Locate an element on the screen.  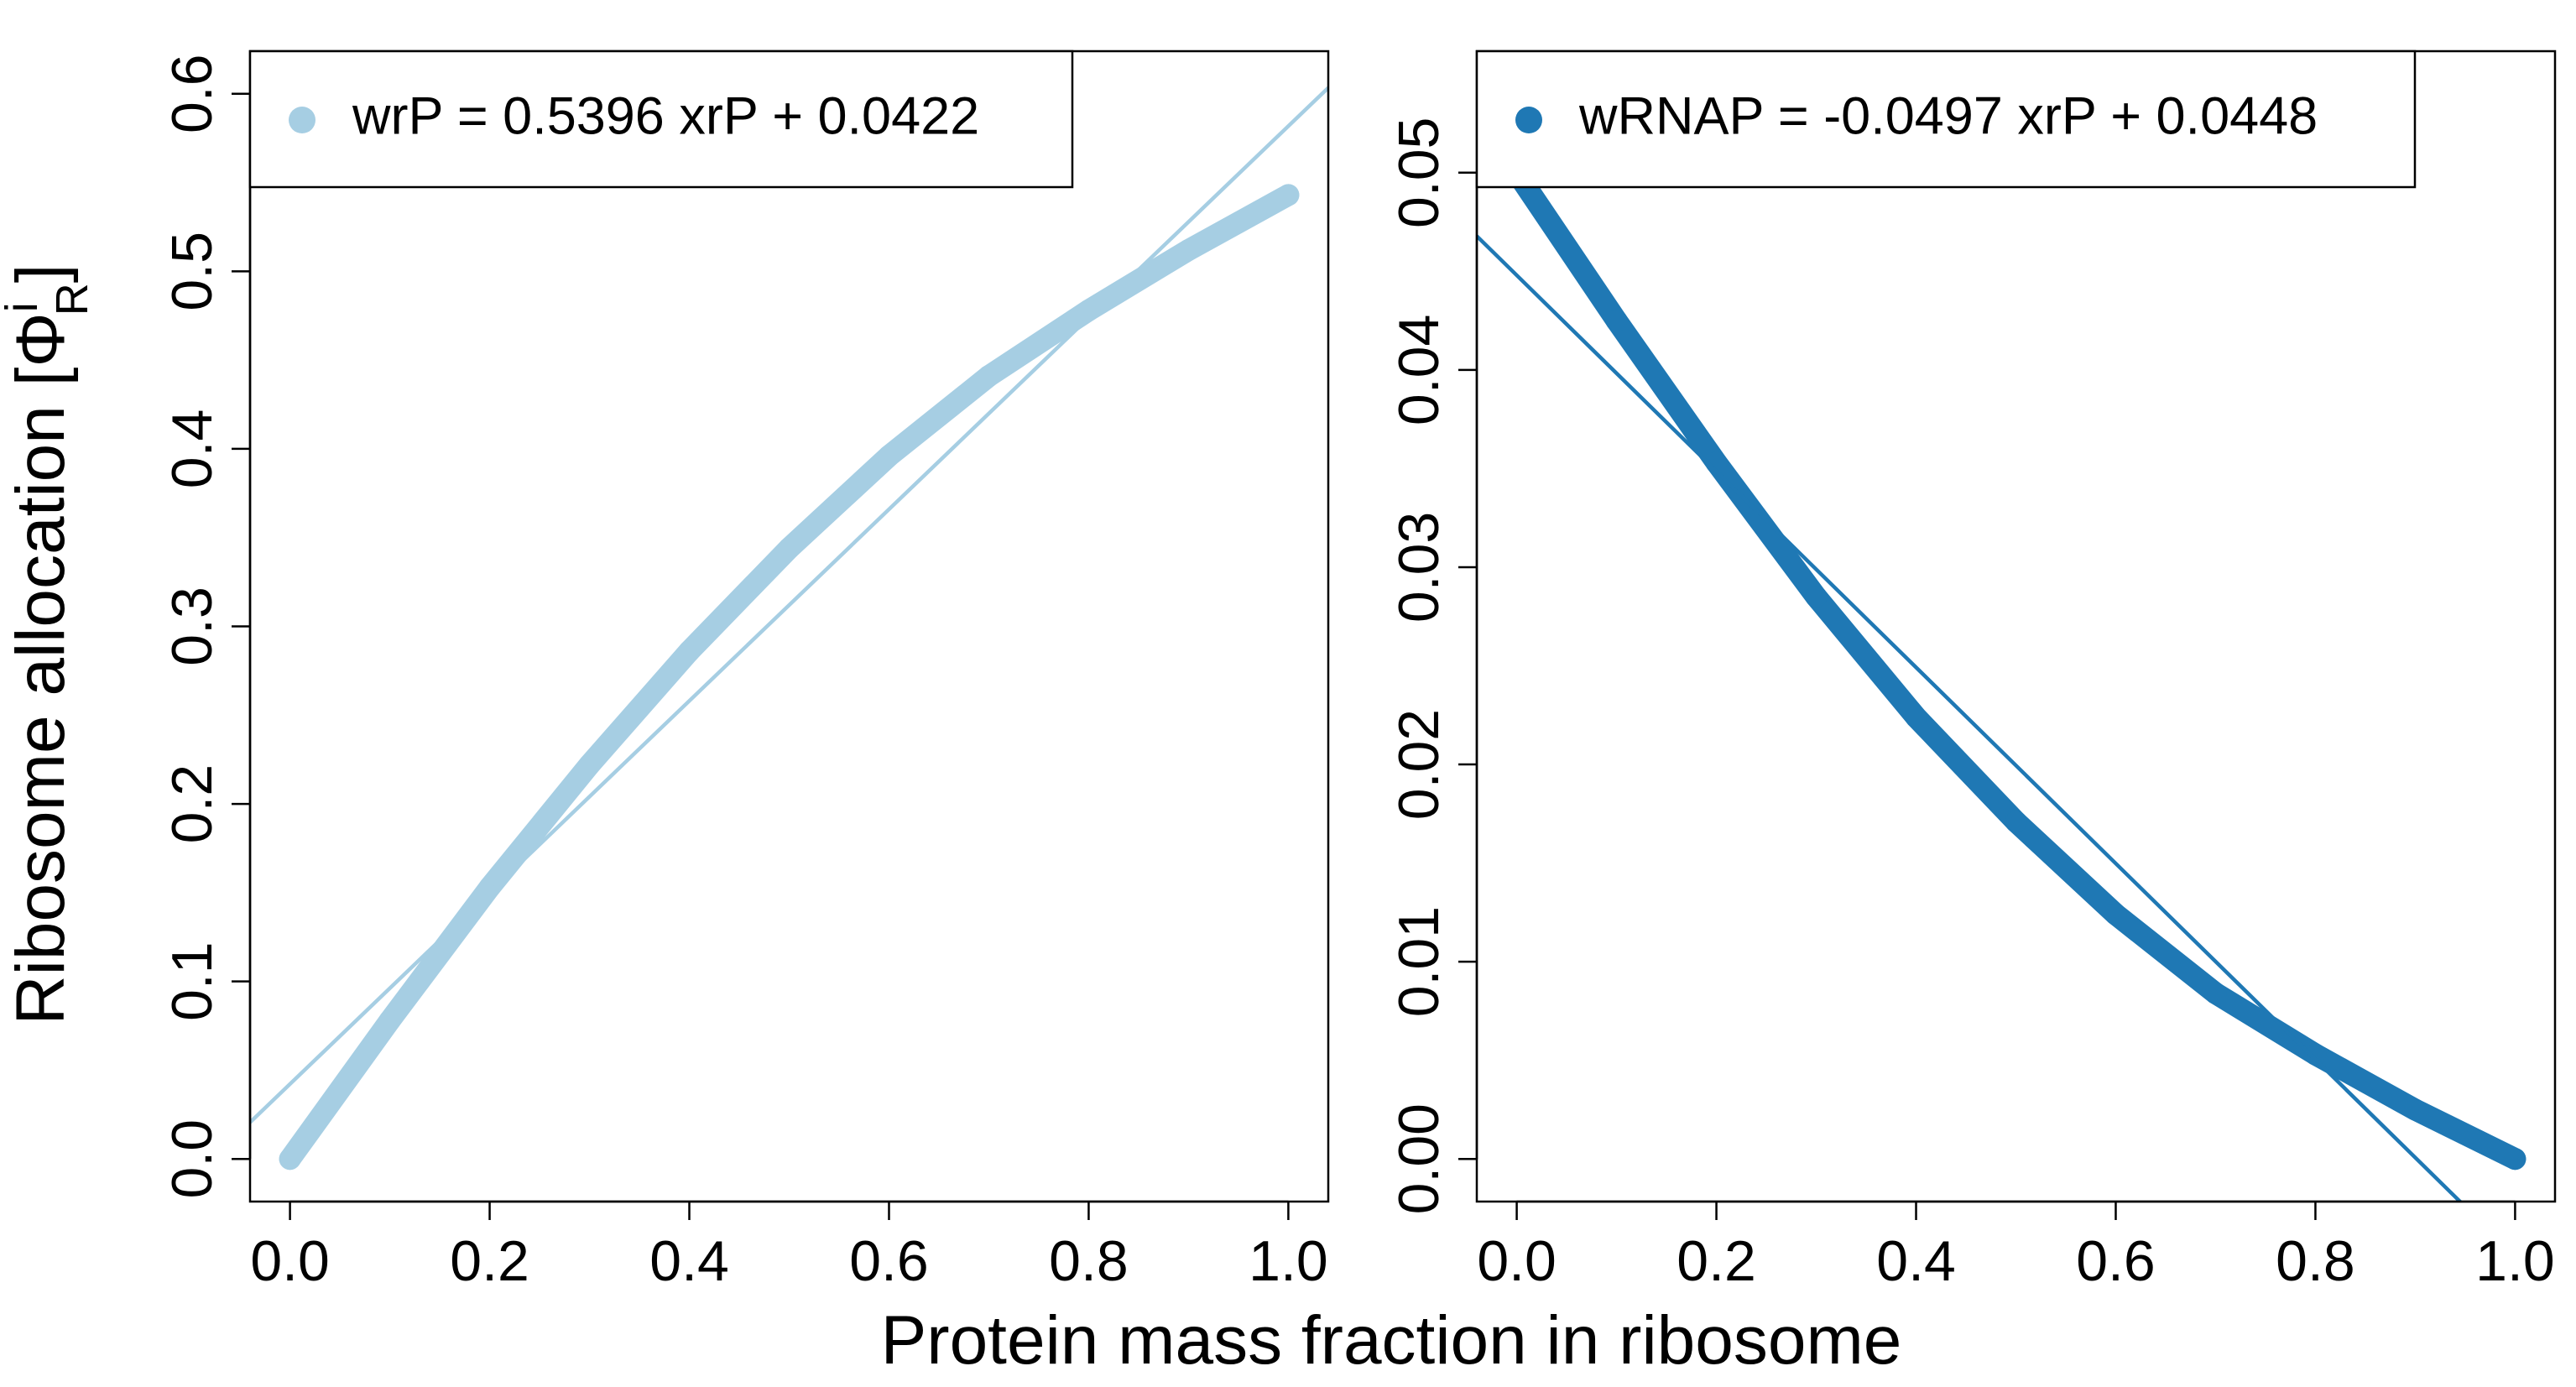
y-axis-label-sup: i is located at coordinates (23, 307).